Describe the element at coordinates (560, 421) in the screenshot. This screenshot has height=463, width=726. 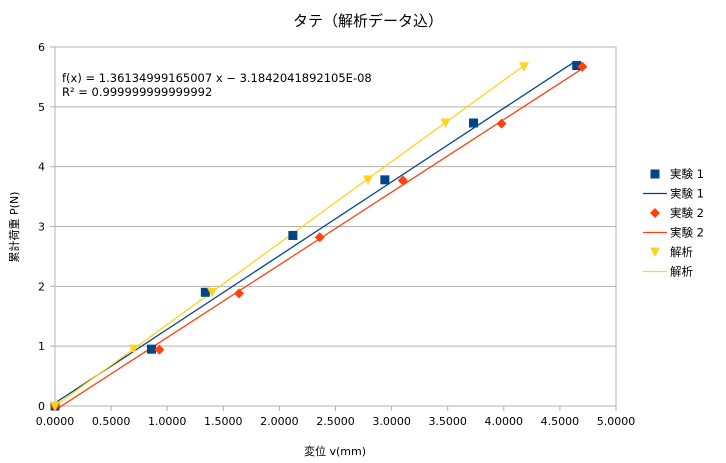
I see `x-tick-label: 4.5000` at that location.